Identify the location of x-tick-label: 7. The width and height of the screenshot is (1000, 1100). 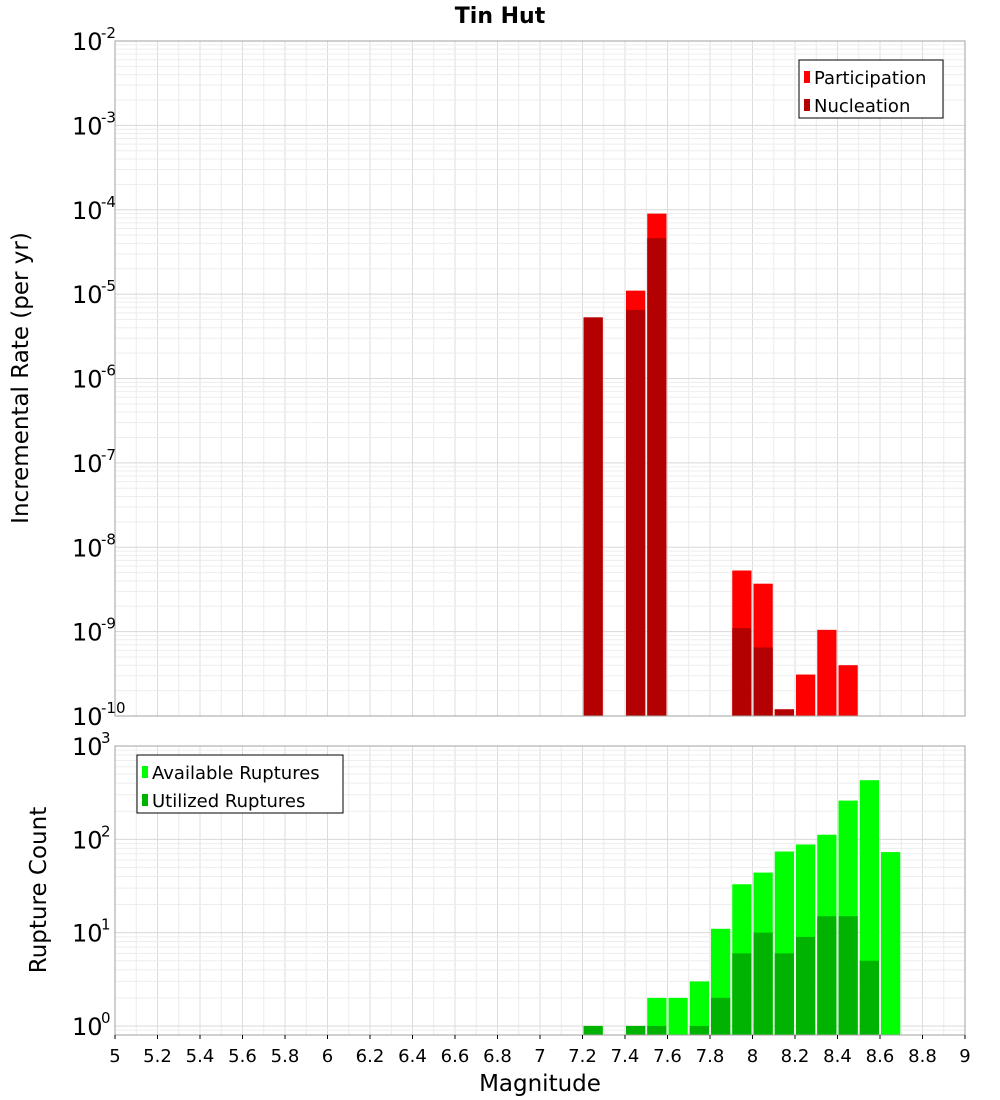
(539, 1056).